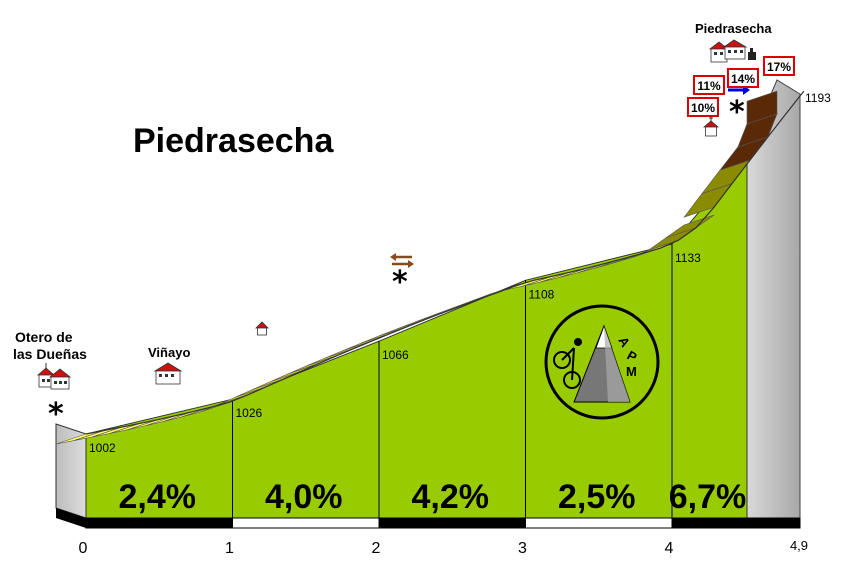 This screenshot has height=574, width=855. What do you see at coordinates (451, 497) in the screenshot?
I see `gradient-label-2: 4,2%` at bounding box center [451, 497].